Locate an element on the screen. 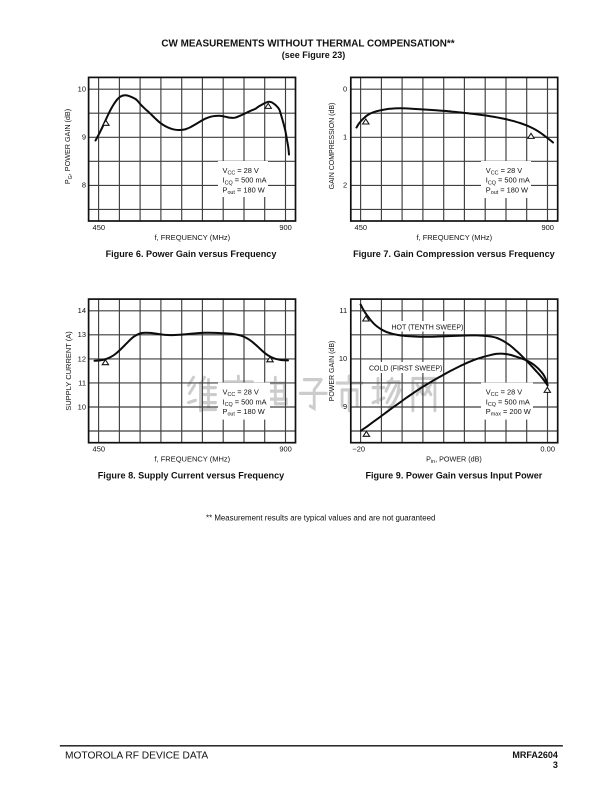 The image size is (612, 797). svg-text: HOT (TENTH SWEEP) is located at coordinates (428, 327).